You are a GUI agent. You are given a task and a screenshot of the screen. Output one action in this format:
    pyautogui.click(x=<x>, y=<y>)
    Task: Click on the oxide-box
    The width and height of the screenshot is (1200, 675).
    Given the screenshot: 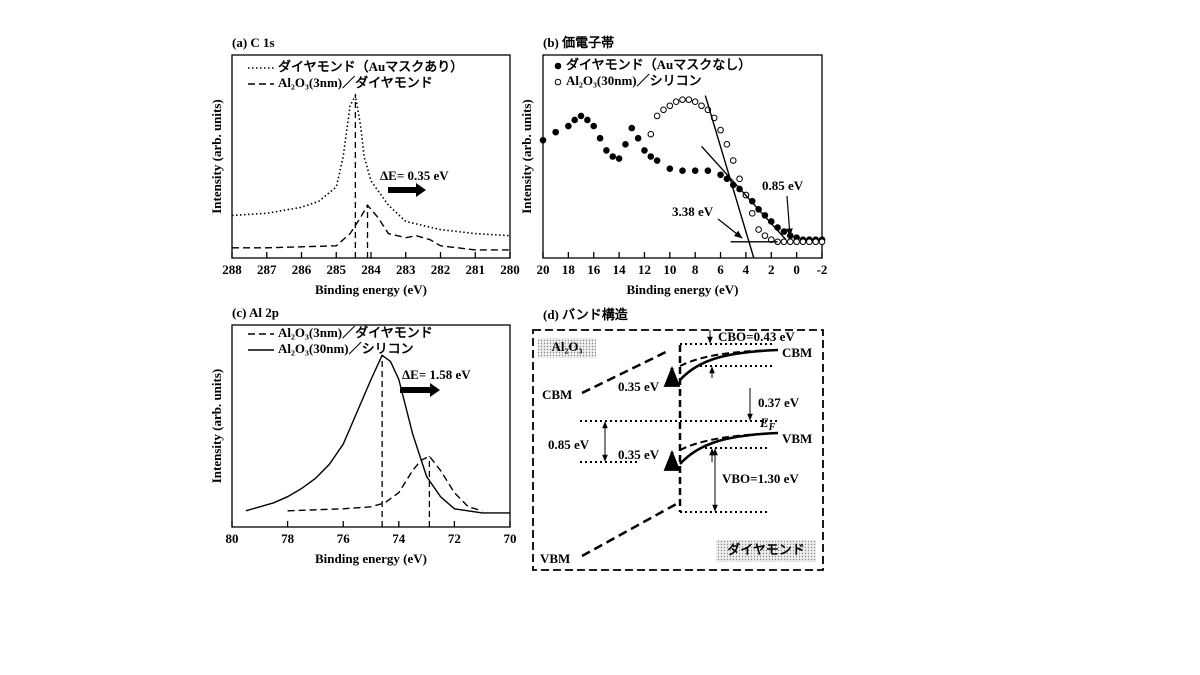 What is the action you would take?
    pyautogui.click(x=567, y=348)
    